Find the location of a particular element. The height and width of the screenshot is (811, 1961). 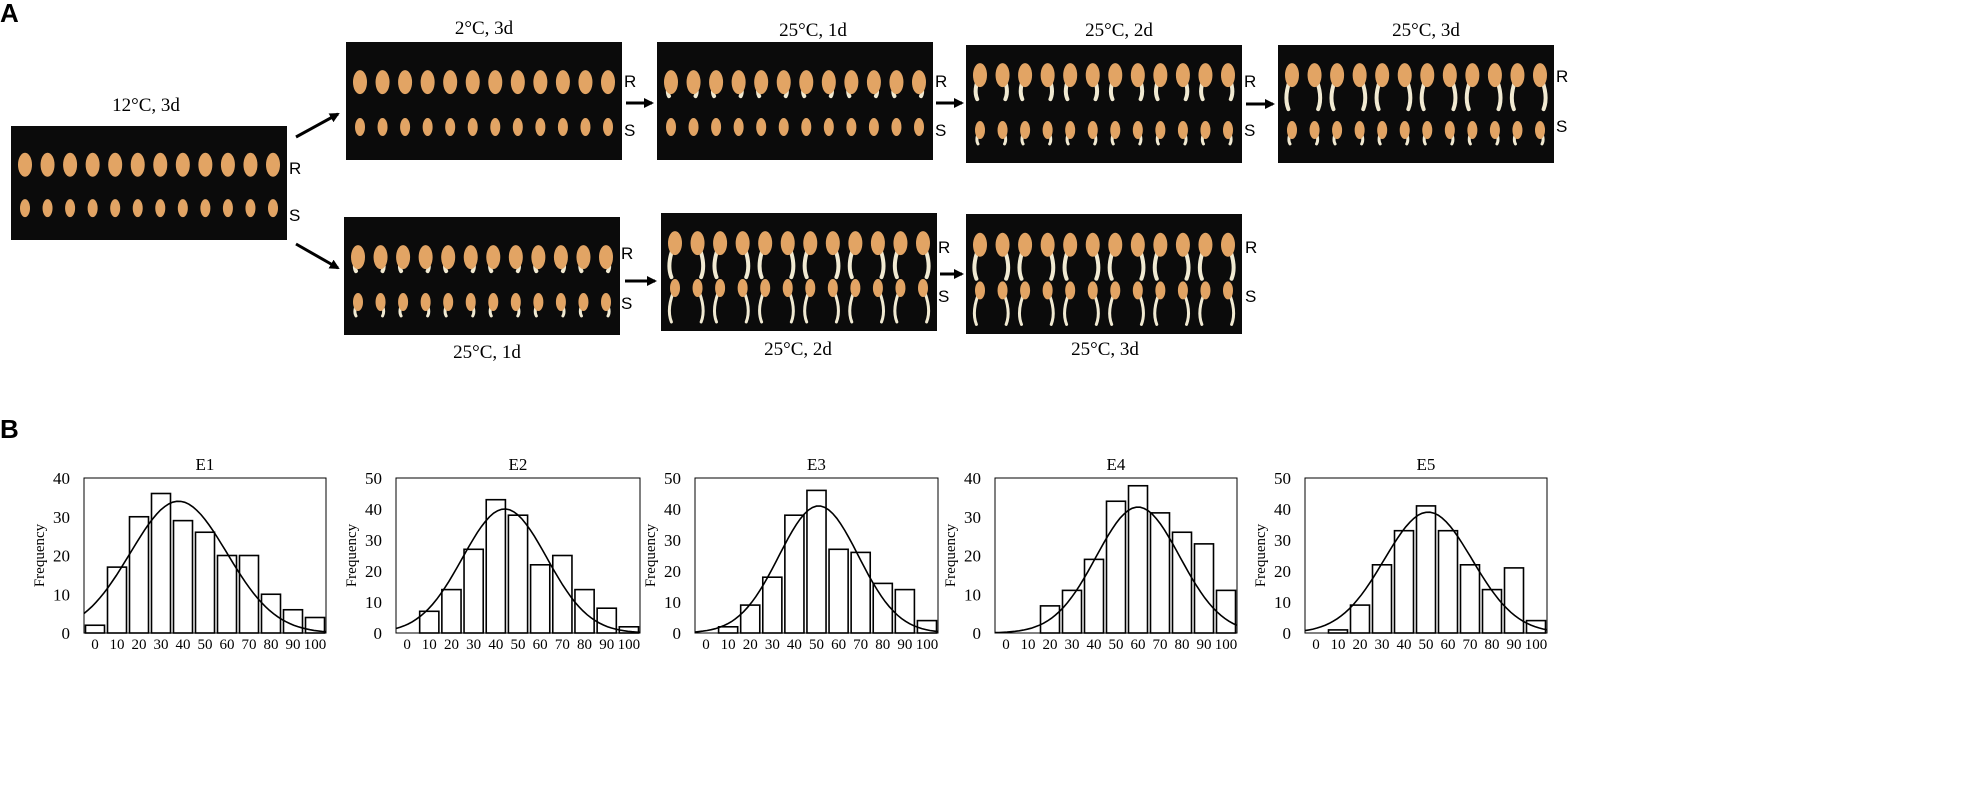

y-tick-label: 20 is located at coordinates (373, 571).